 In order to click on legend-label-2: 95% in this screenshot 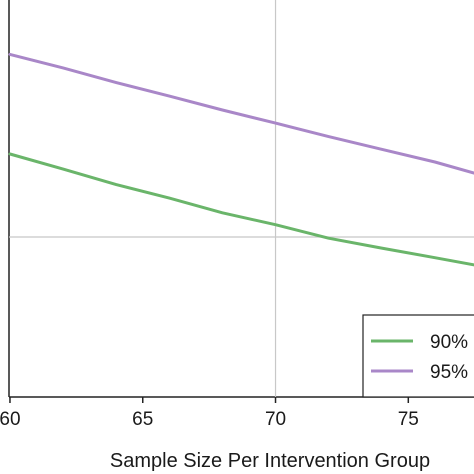, I will do `click(449, 372)`.